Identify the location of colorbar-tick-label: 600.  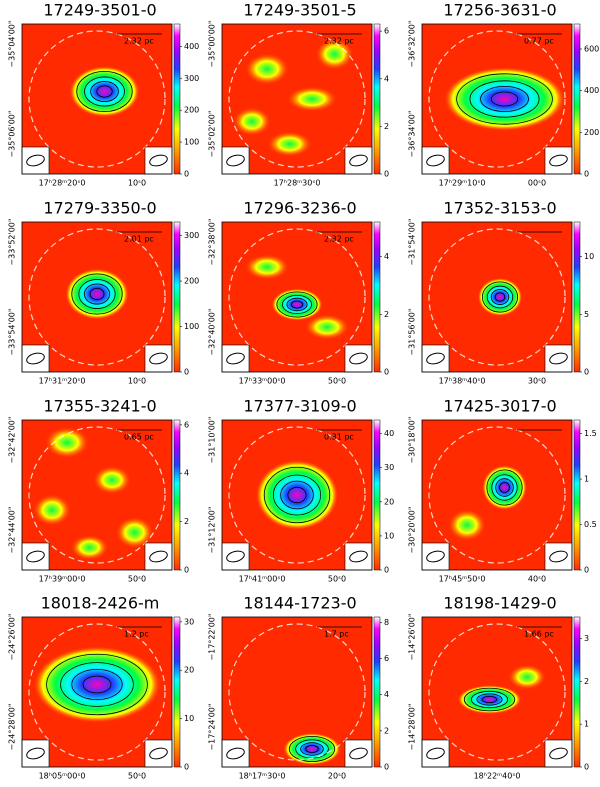
(591, 49).